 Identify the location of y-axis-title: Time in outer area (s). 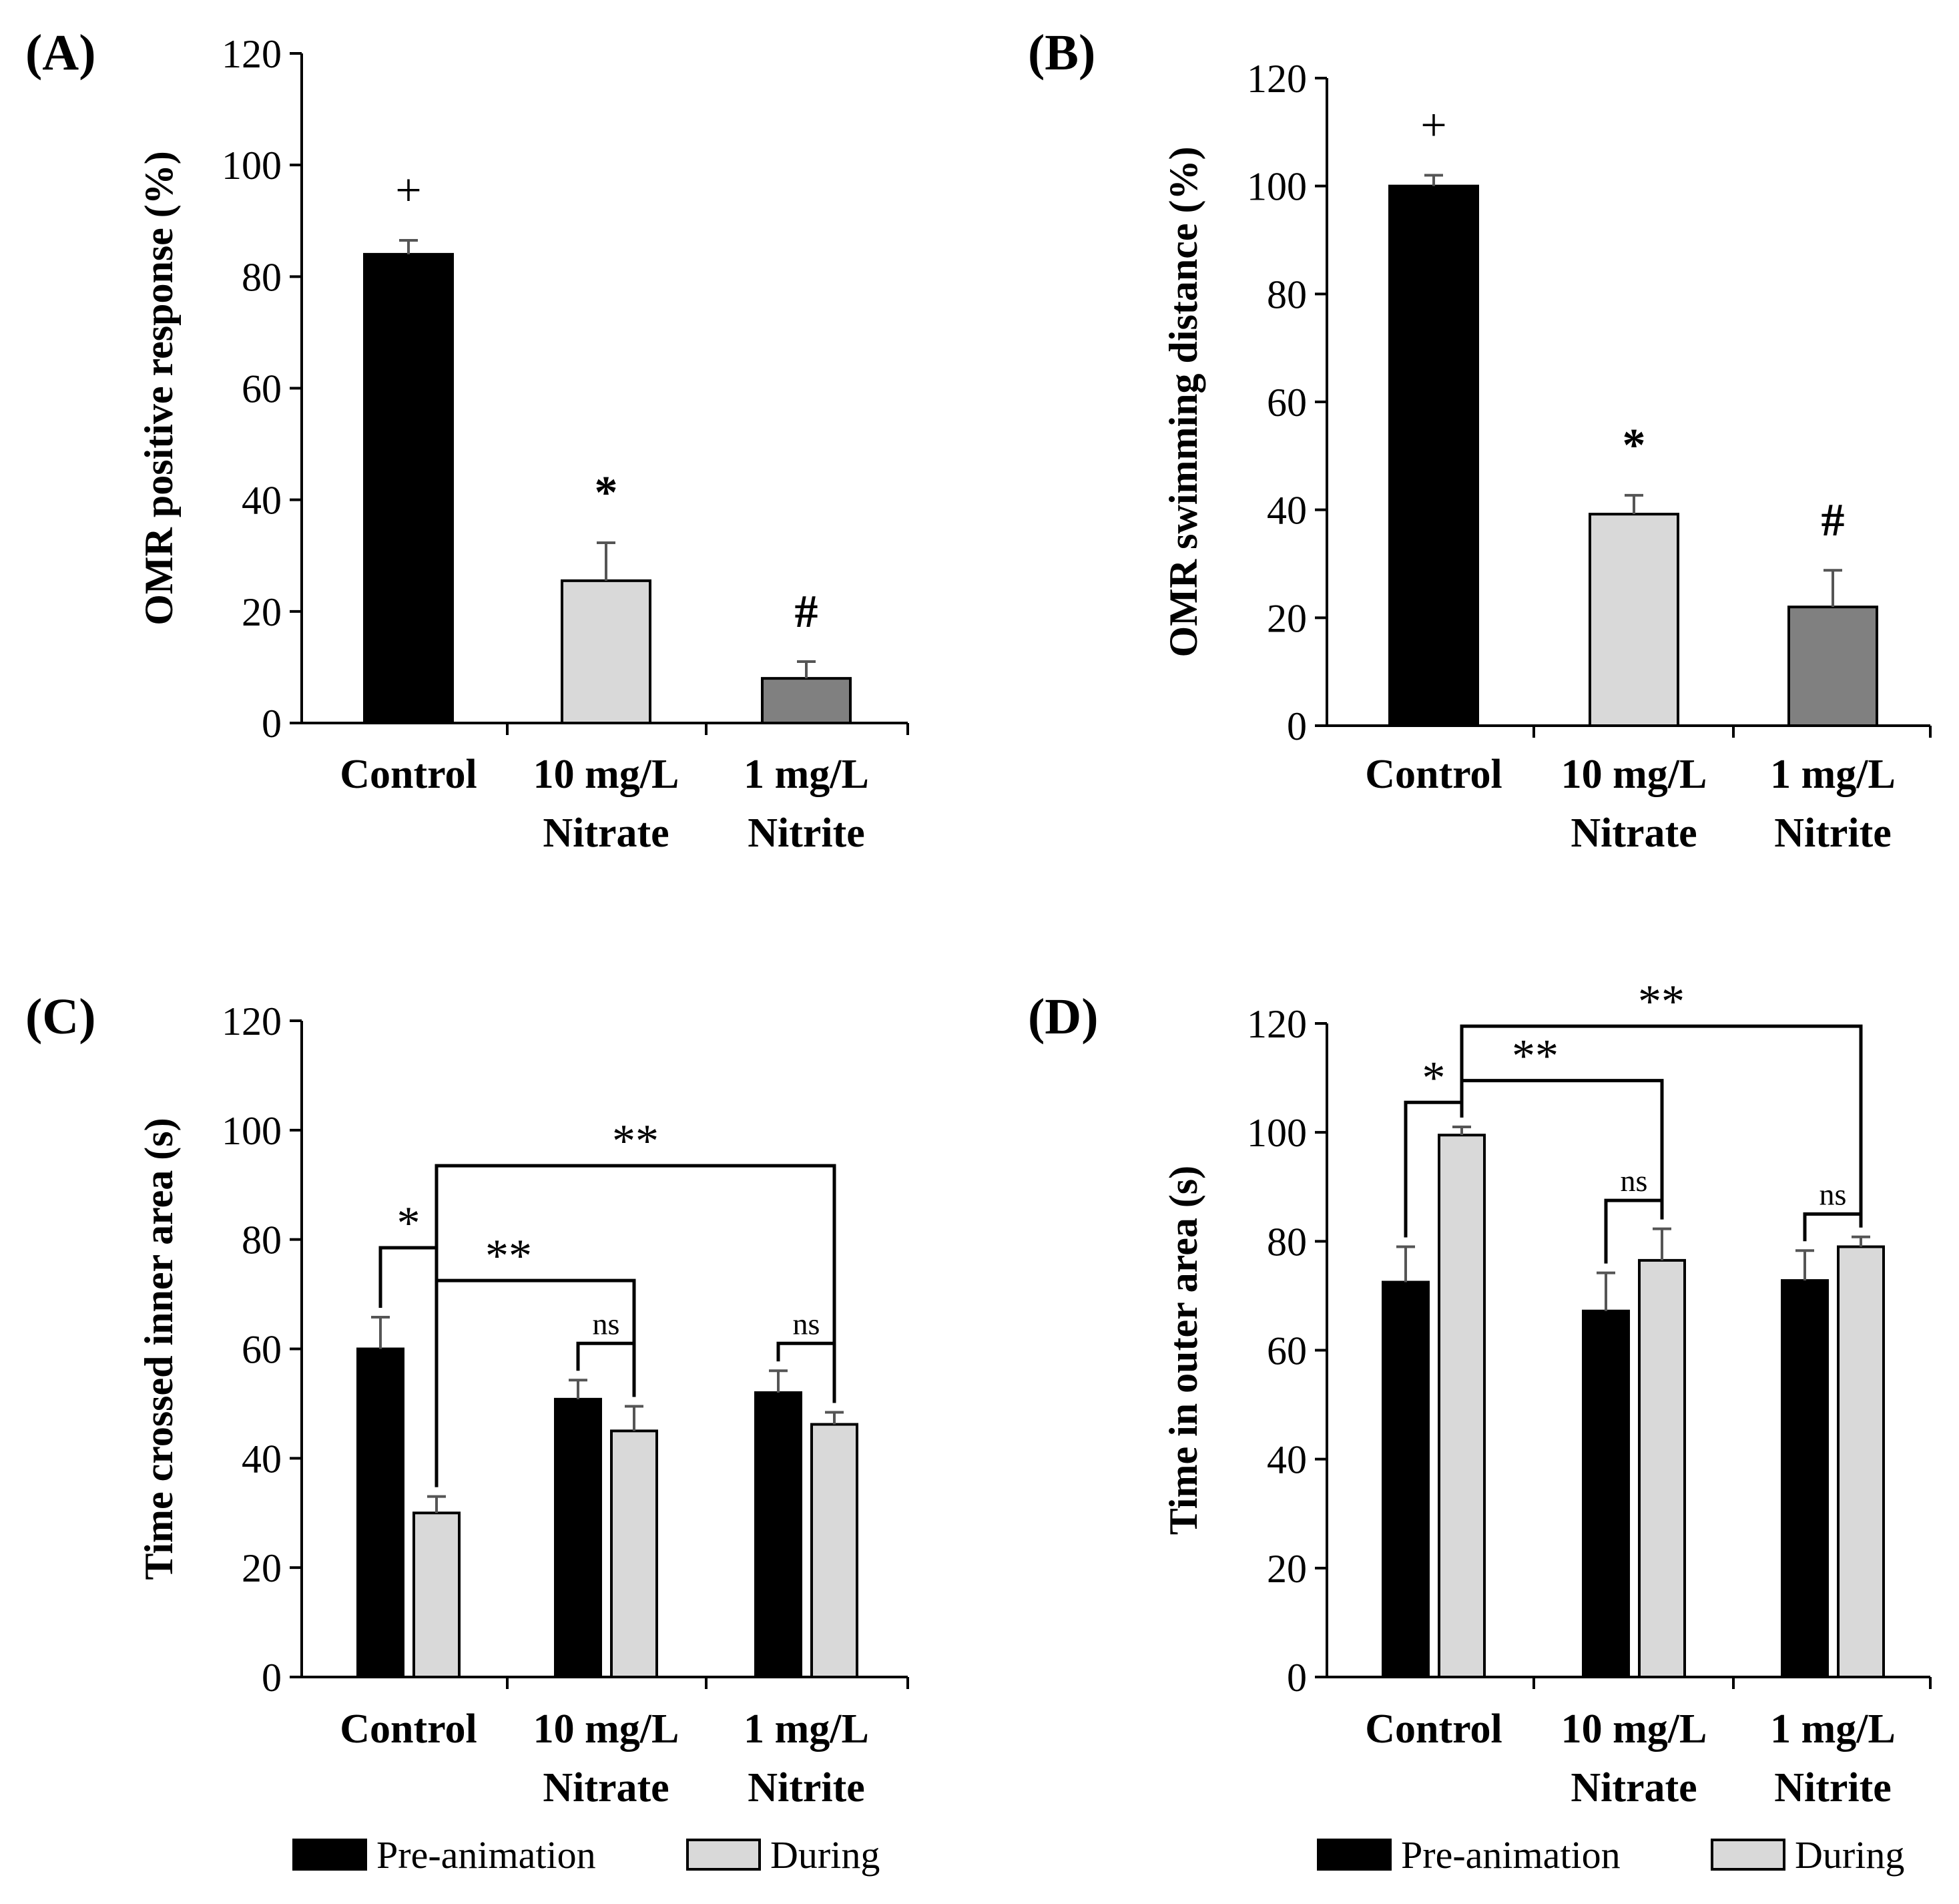
(1183, 1350).